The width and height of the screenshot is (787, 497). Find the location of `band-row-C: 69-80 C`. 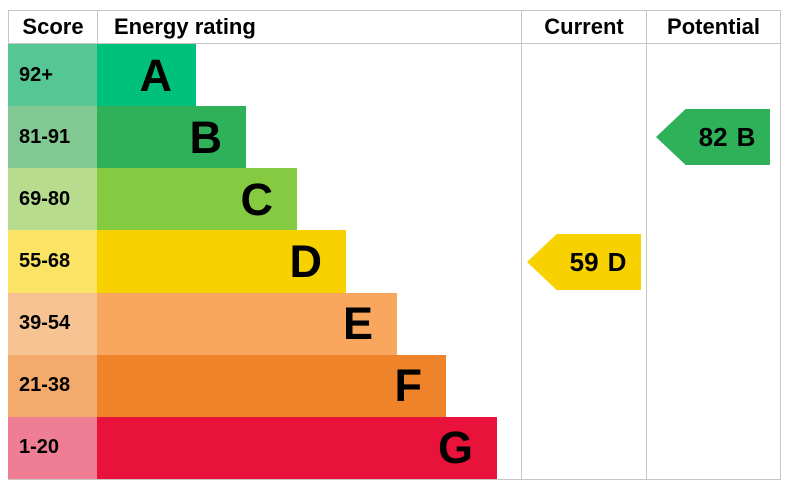

band-row-C: 69-80 C is located at coordinates (264, 199).